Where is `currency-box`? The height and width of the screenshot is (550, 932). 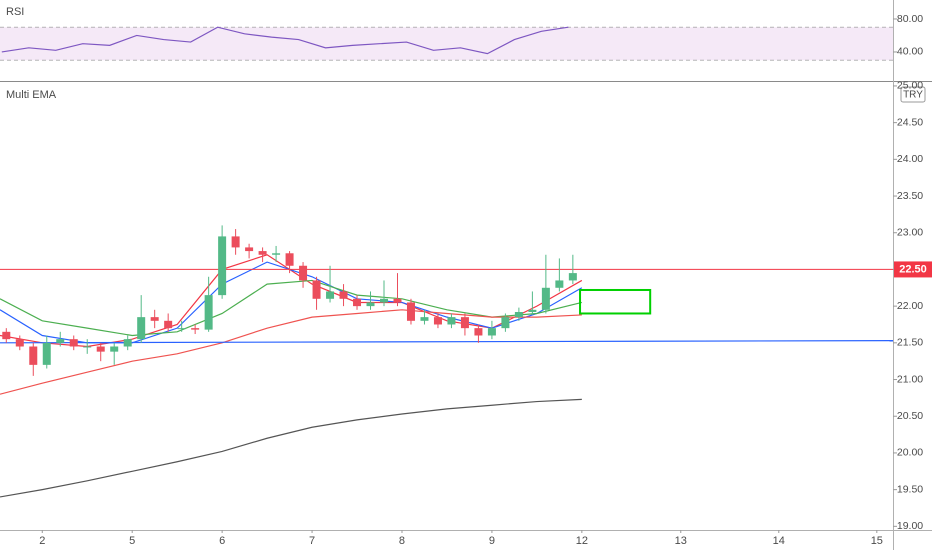
currency-box is located at coordinates (913, 94).